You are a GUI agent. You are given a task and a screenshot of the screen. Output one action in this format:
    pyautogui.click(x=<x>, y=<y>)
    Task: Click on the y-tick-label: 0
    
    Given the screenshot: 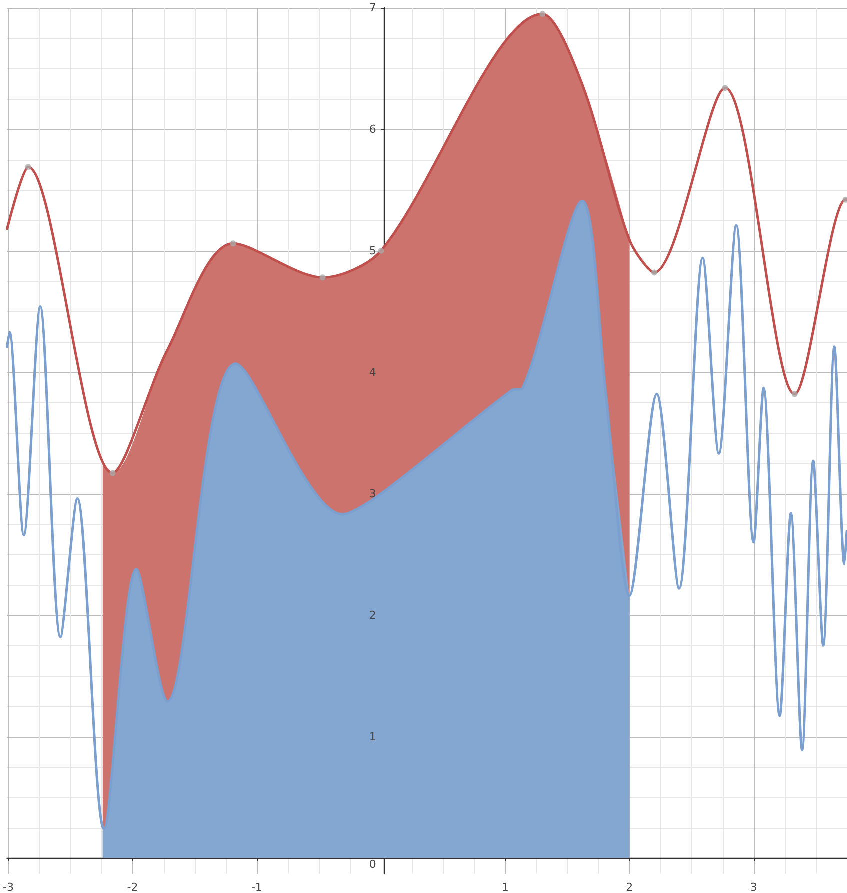 What is the action you would take?
    pyautogui.click(x=372, y=865)
    